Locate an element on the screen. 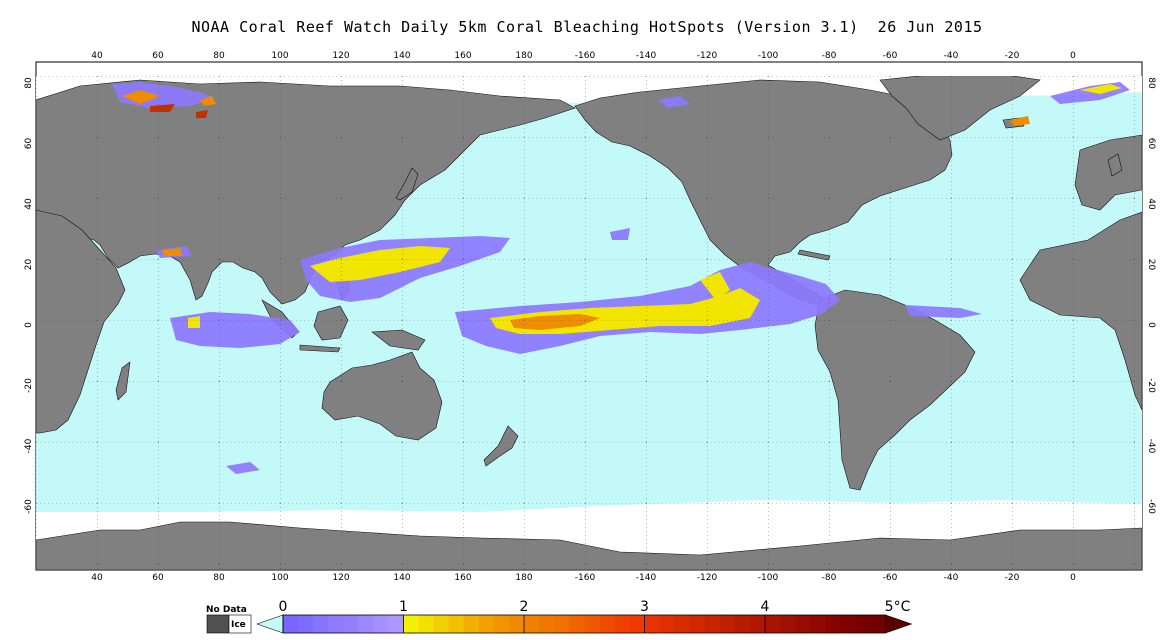 The image size is (1174, 640). left-lat-tick: 80 is located at coordinates (29, 83).